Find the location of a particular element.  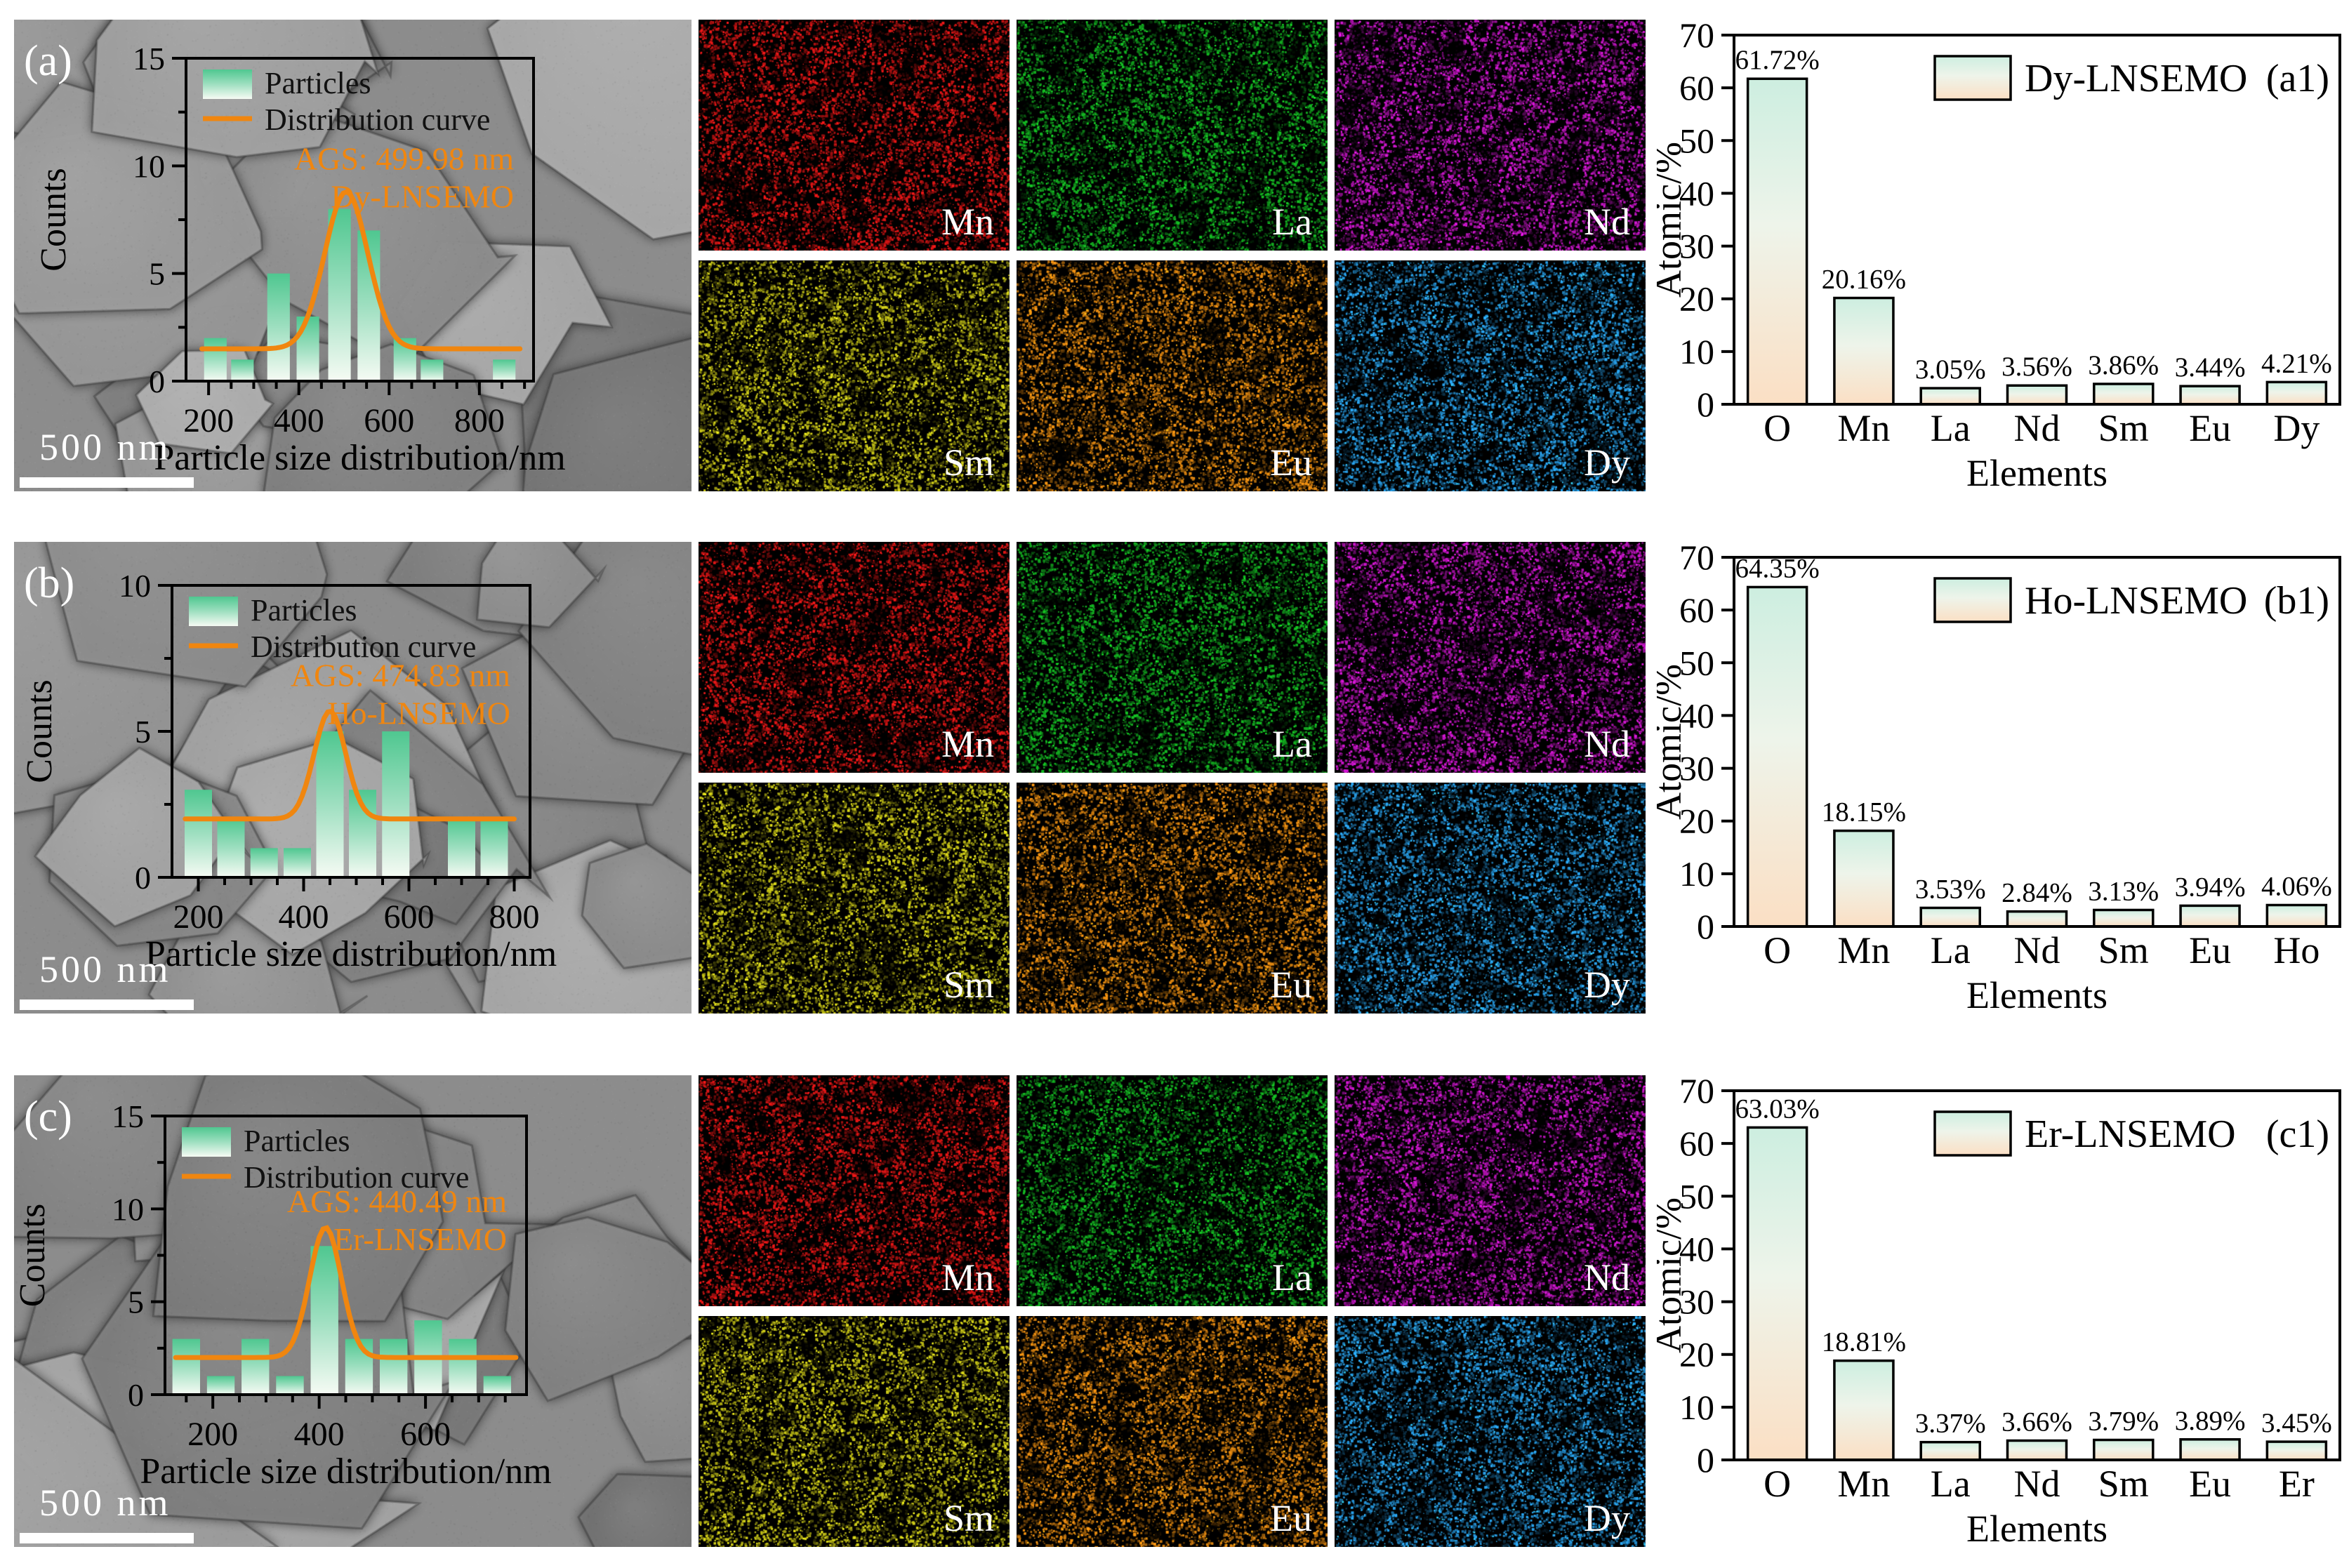

panel-label: (a) is located at coordinates (48, 61).